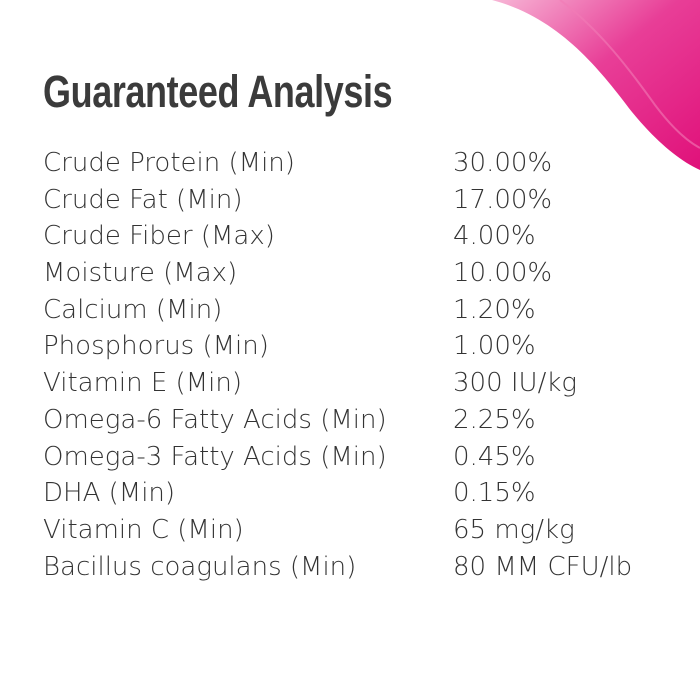  What do you see at coordinates (350, 163) in the screenshot?
I see `table-row: Crude Protein (Min) 30.00%` at bounding box center [350, 163].